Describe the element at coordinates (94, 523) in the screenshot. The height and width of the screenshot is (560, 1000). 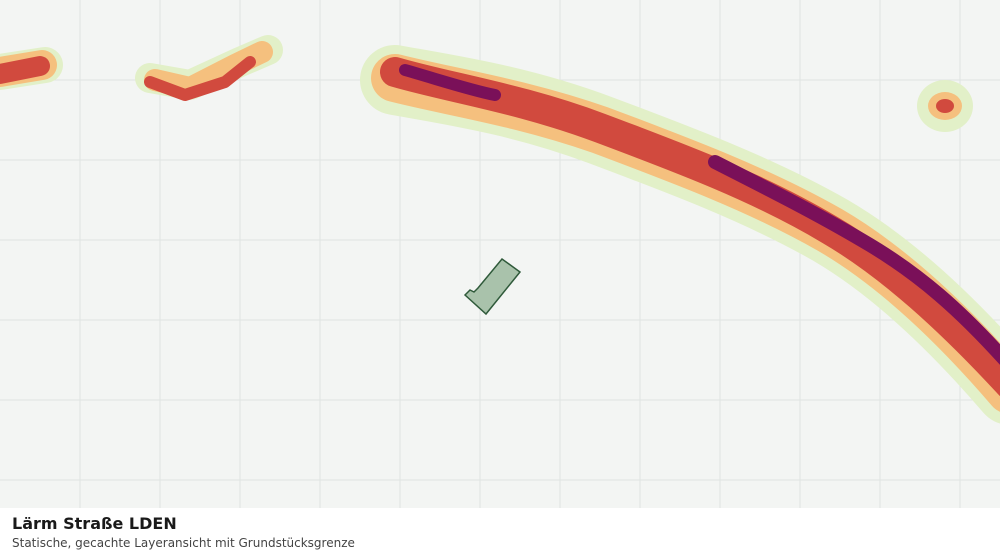
I see `map-title: Lärm Straße LDEN` at that location.